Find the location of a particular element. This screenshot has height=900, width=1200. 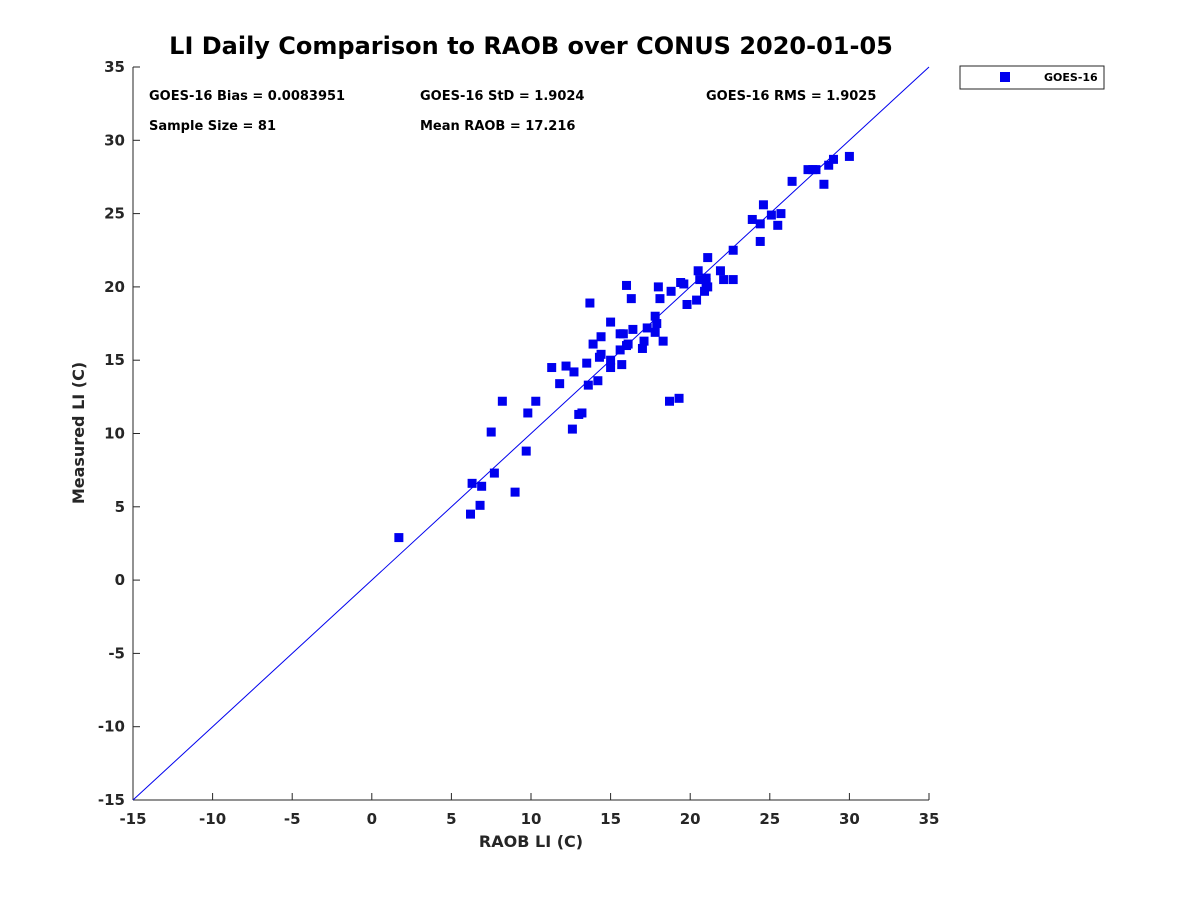

std-annotation: GOES-16 StD = 1.9024 is located at coordinates (502, 96).